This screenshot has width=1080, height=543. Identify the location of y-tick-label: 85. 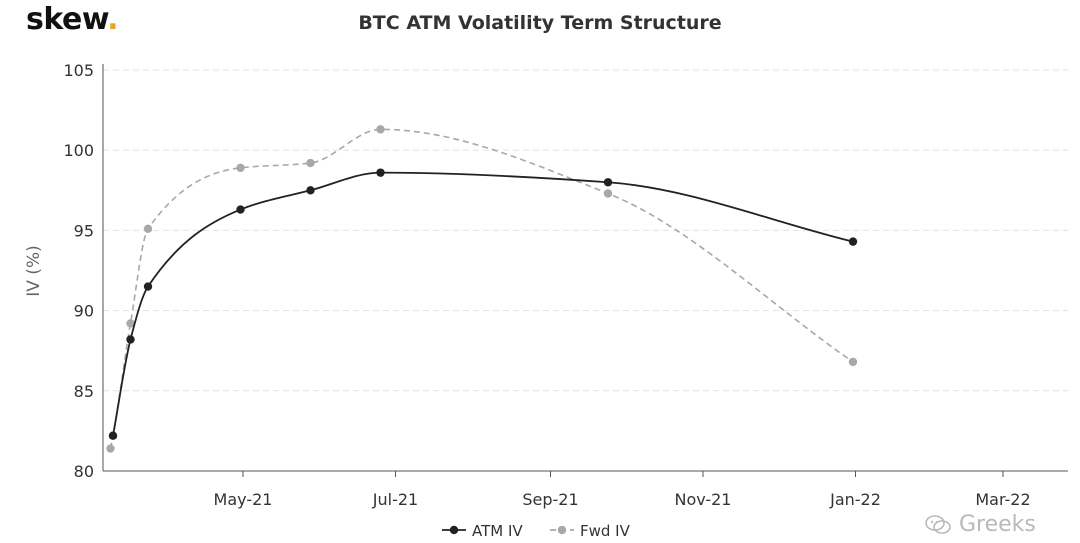
(84, 391).